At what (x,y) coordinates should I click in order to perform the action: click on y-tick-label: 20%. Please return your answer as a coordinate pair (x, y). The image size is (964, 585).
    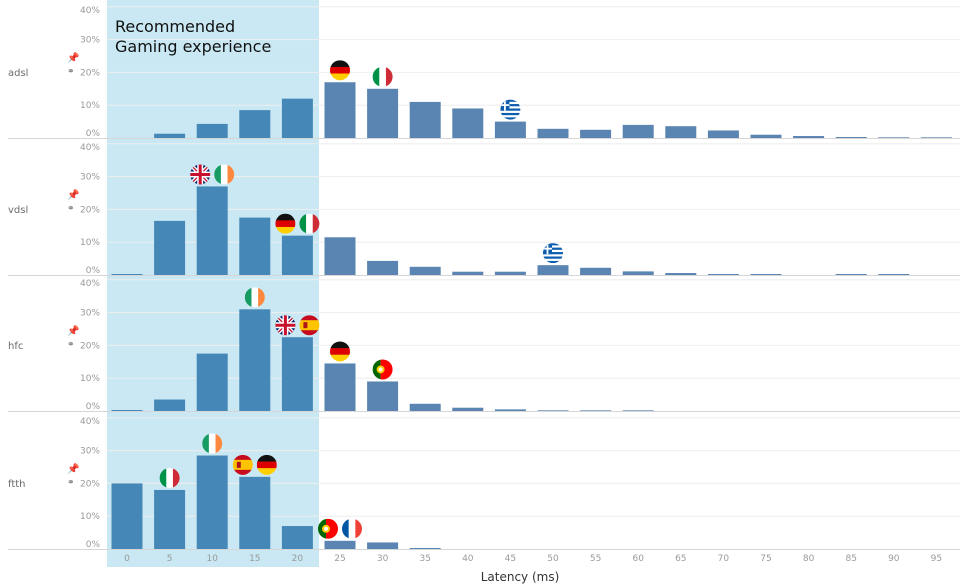
    Looking at the image, I should click on (90, 210).